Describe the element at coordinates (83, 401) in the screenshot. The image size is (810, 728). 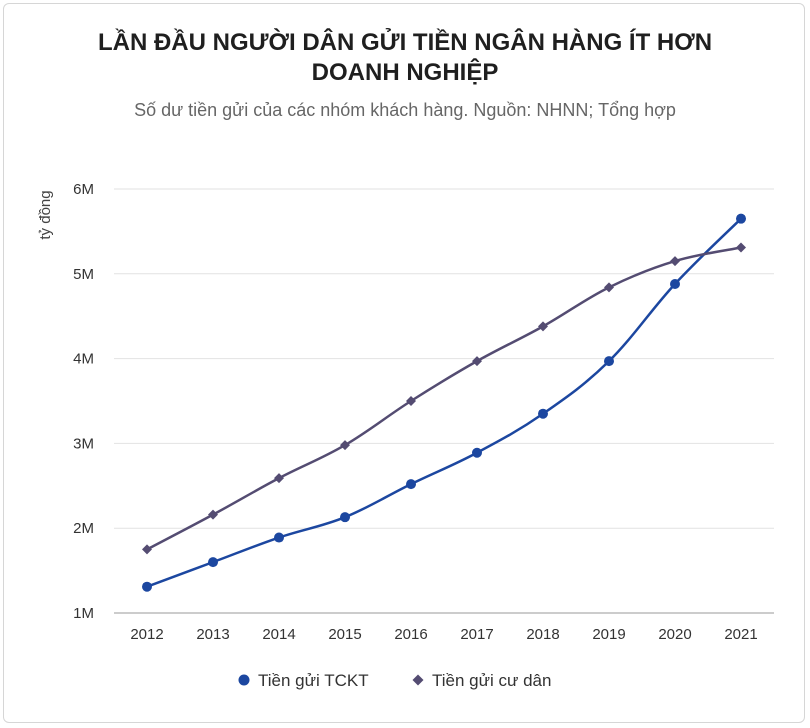
I see `y-axis-ticks: 1M 2M 3M 4M 5M 6M` at that location.